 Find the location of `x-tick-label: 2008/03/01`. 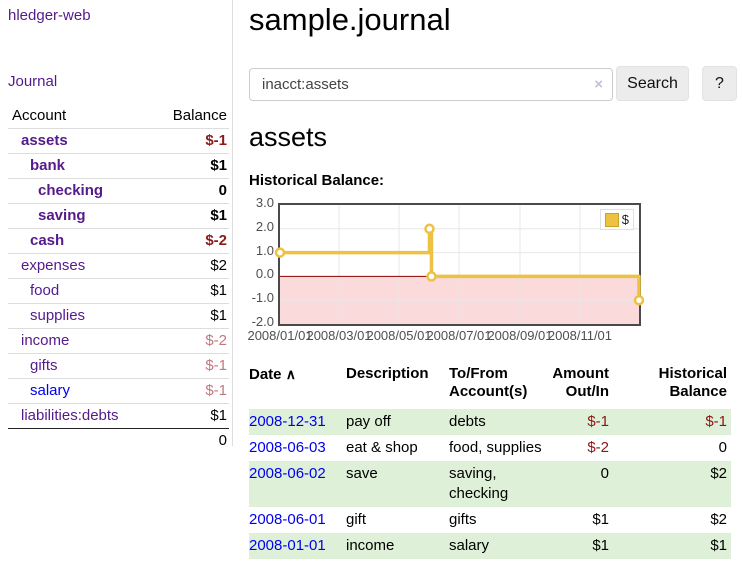

x-tick-label: 2008/03/01 is located at coordinates (339, 335).